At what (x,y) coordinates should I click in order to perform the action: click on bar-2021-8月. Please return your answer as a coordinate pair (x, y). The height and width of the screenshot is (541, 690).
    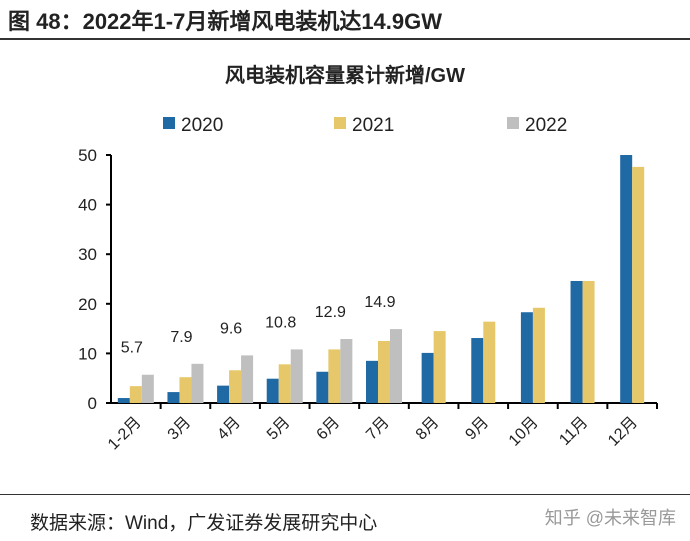
    Looking at the image, I should click on (439, 367).